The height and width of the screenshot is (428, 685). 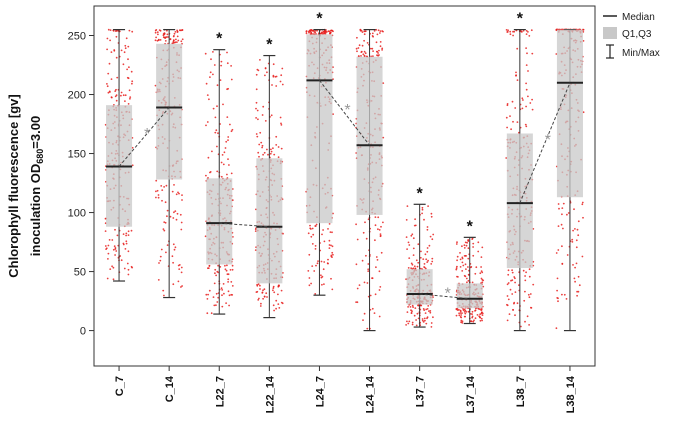 What do you see at coordinates (13, 185) in the screenshot?
I see `y-axis-title-line1: Chlorophyll fluorescence [gv]` at bounding box center [13, 185].